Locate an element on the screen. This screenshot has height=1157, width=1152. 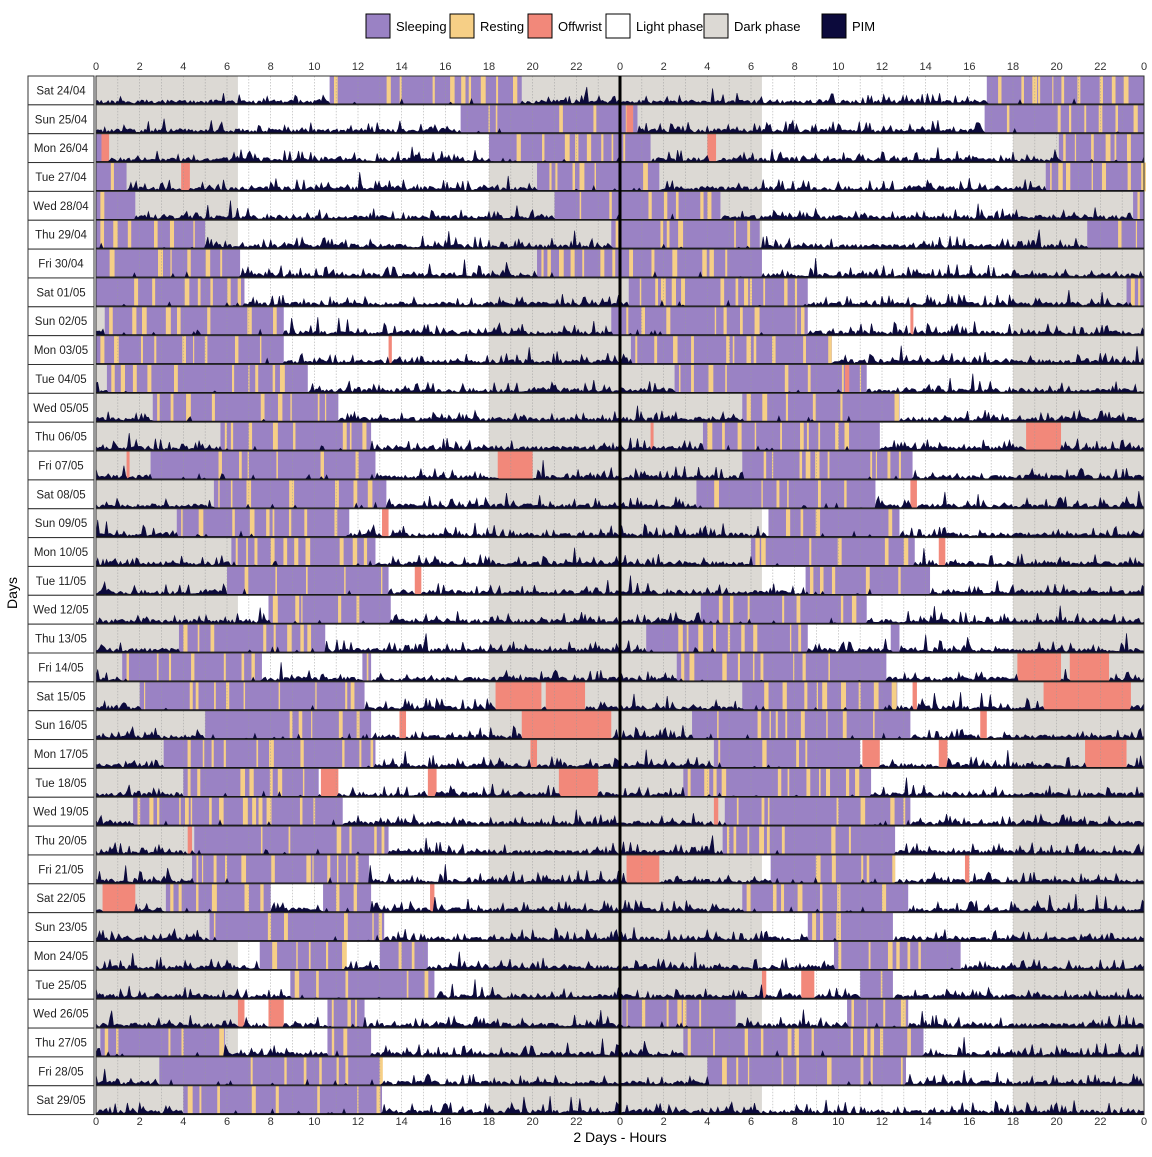
day-row: Wed 05/05 is located at coordinates (586, 407).